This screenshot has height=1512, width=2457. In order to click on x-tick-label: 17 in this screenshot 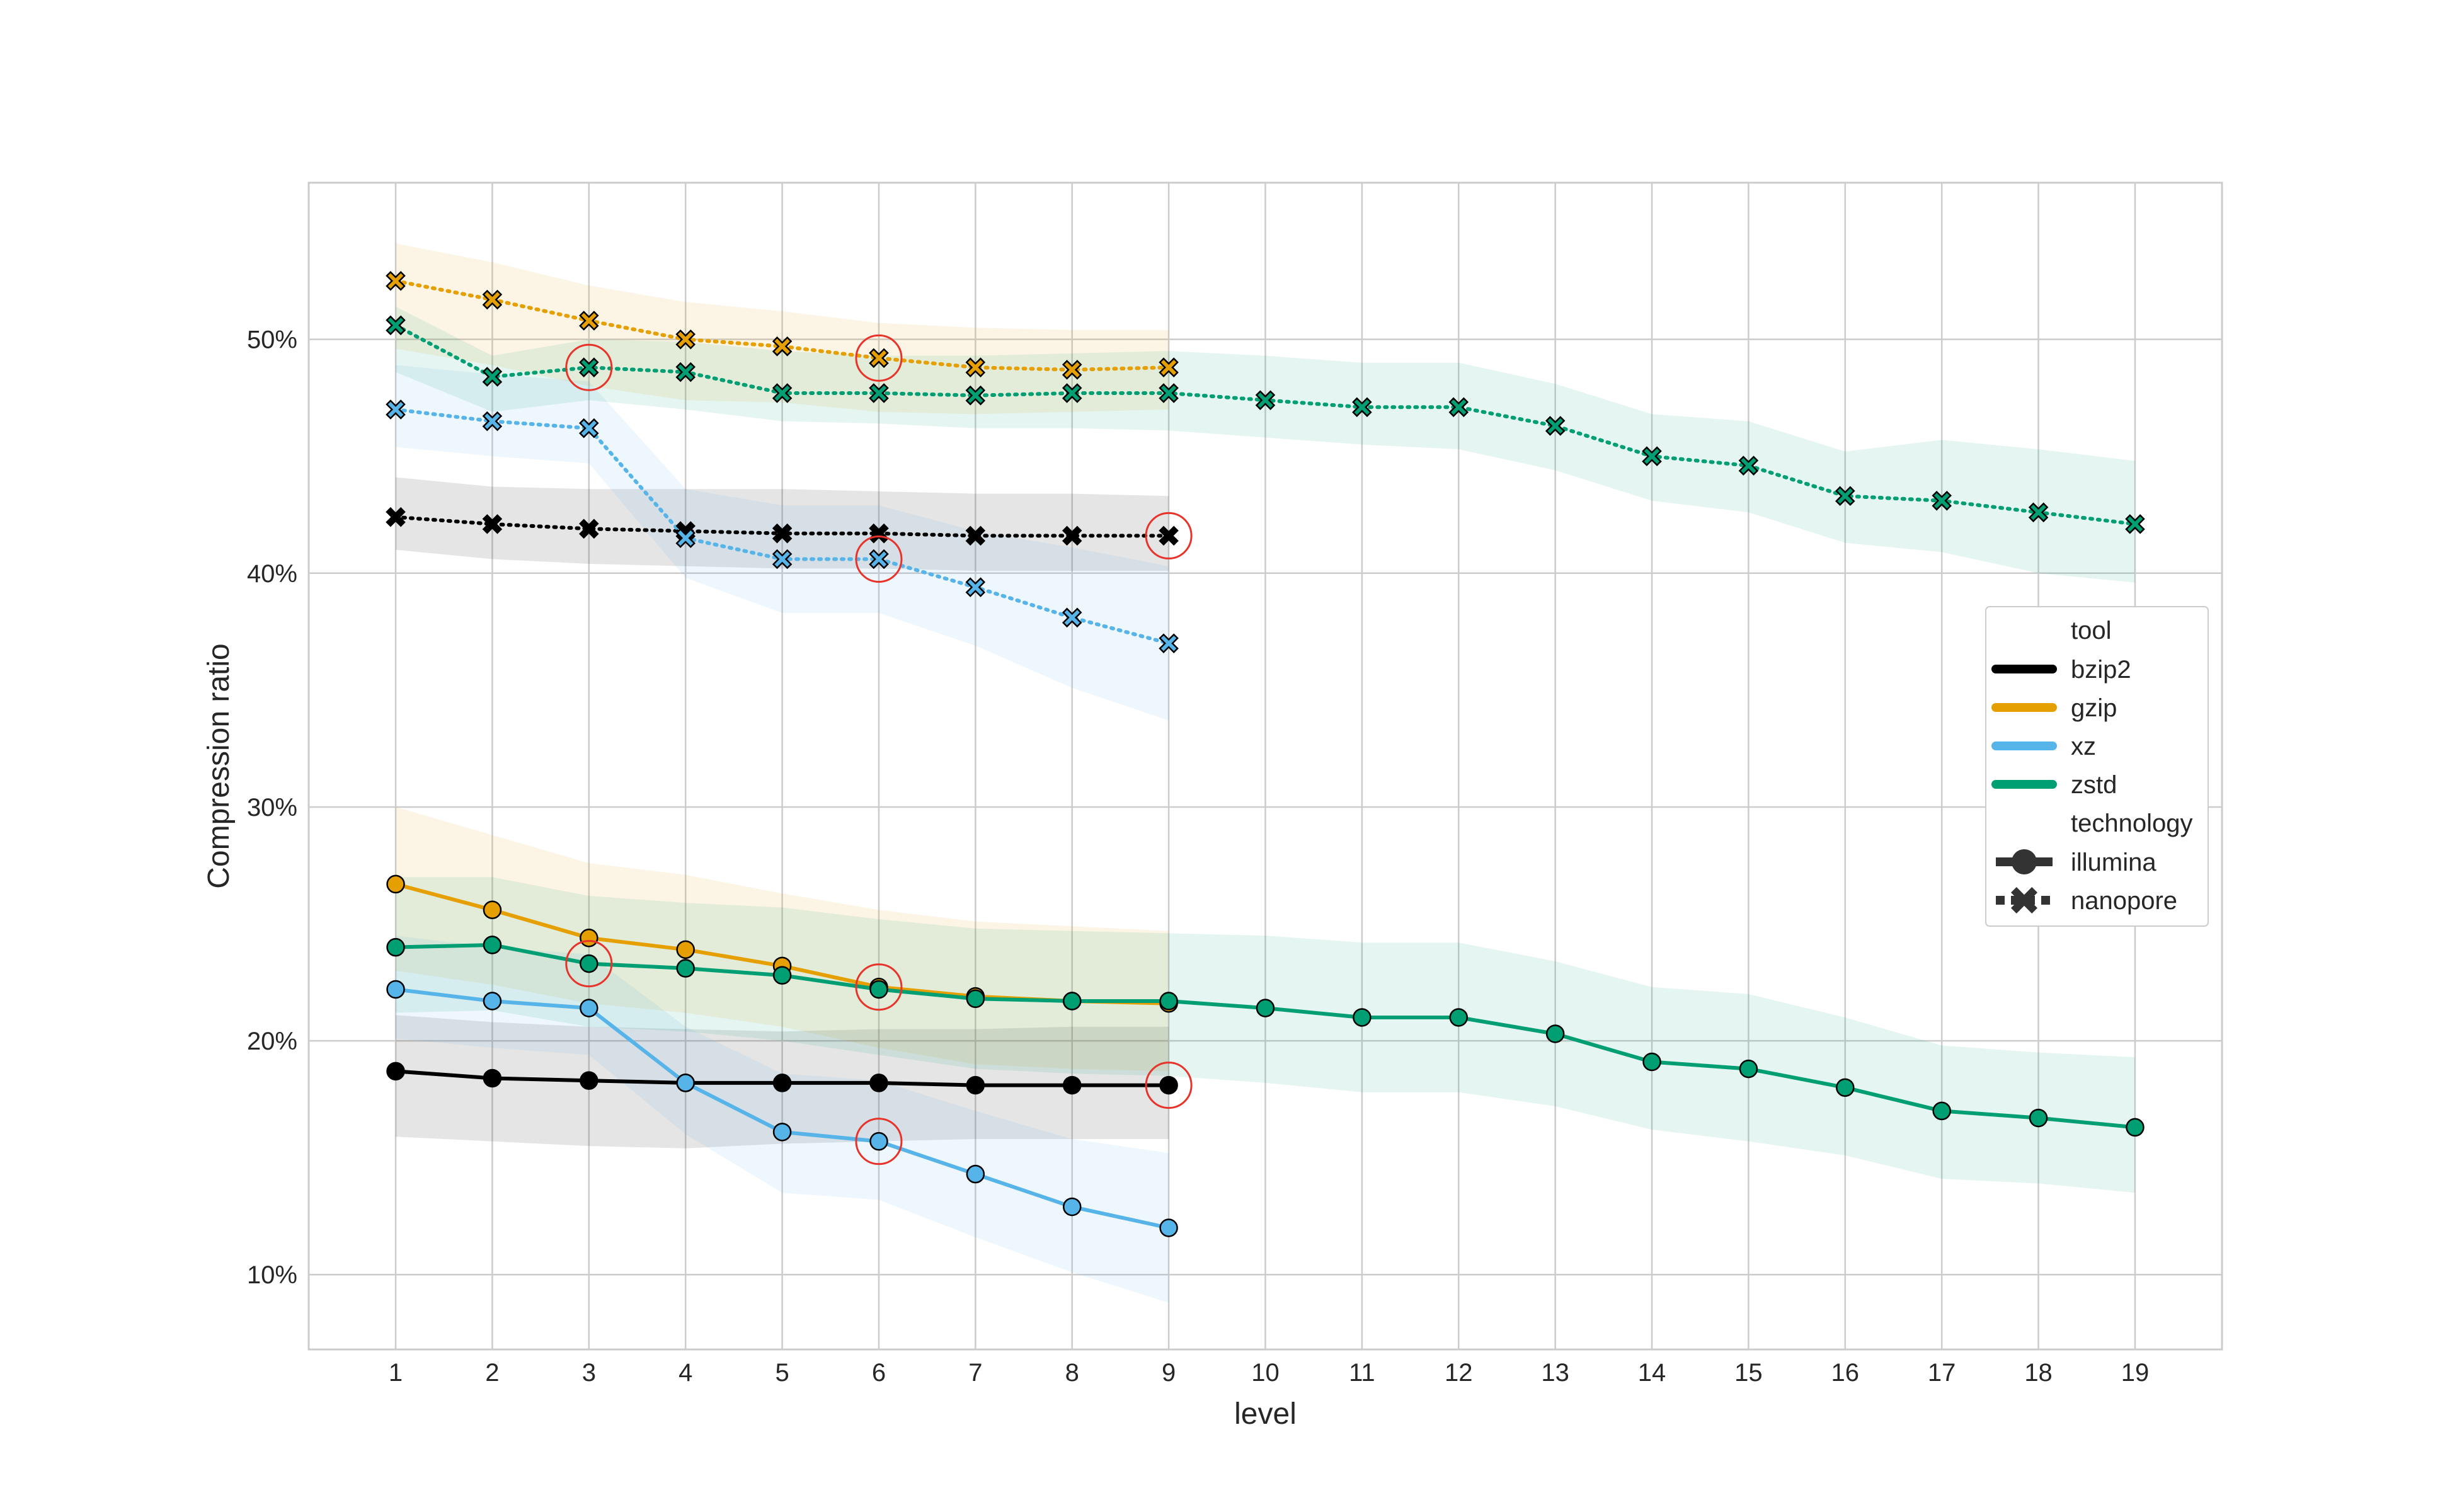, I will do `click(1942, 1373)`.